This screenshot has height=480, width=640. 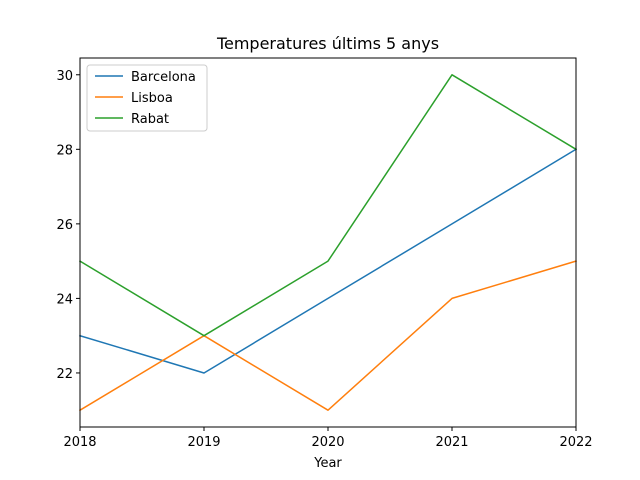 I want to click on x-axis: 2018 2019 2020 2021 2022, so click(x=328, y=438).